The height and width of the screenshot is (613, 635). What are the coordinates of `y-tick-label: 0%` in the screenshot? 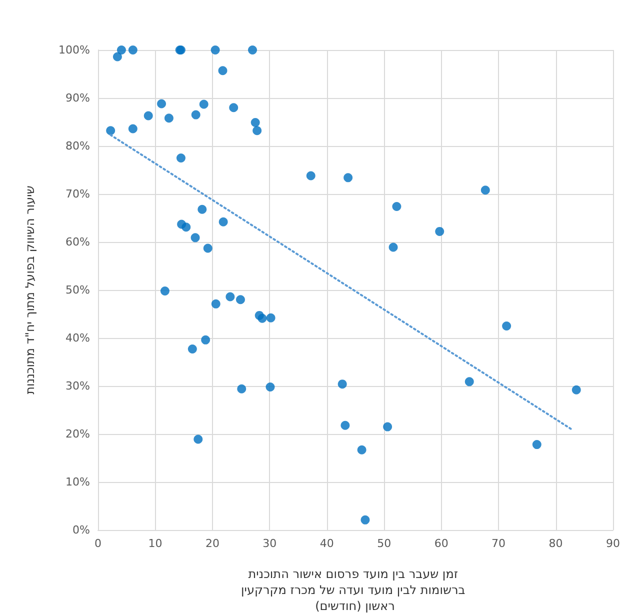 It's located at (81, 530).